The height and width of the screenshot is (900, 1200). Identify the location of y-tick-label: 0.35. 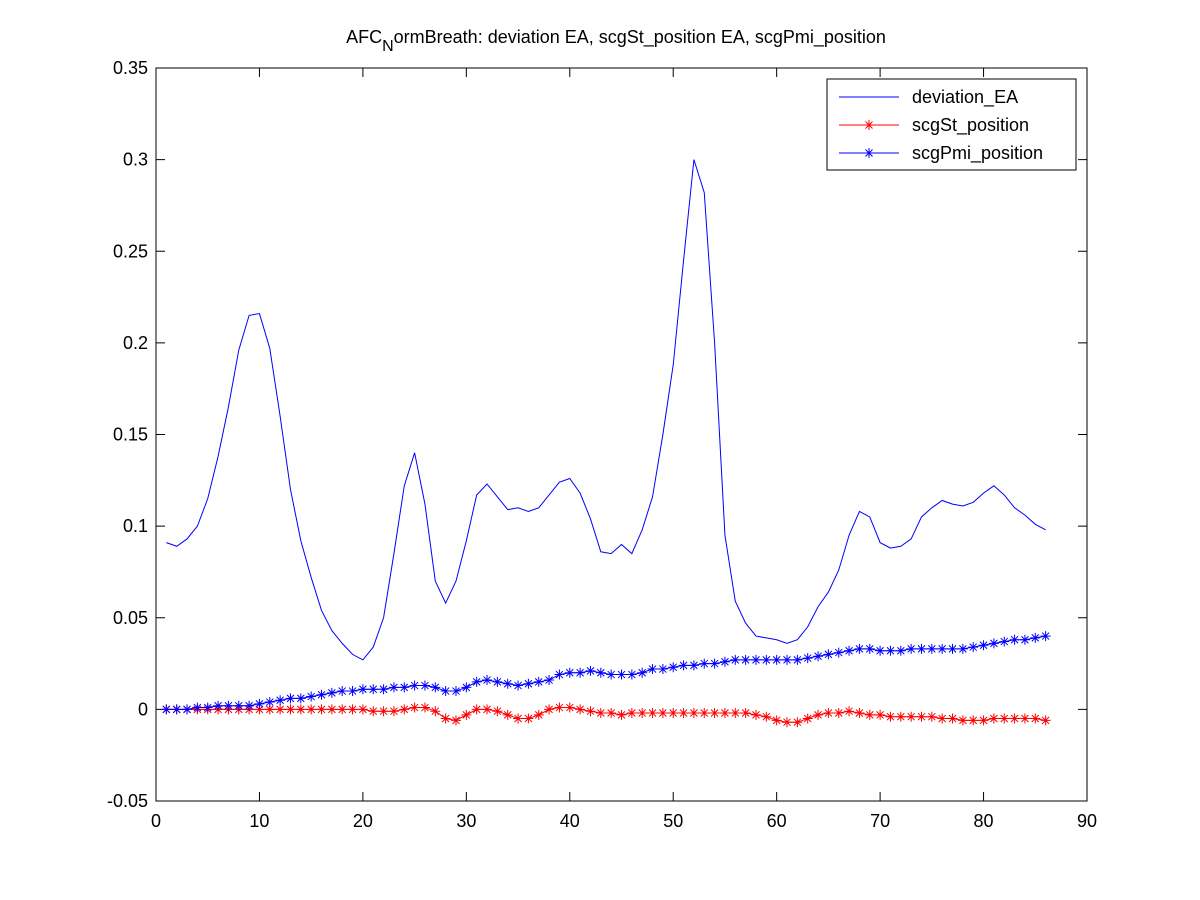
(130, 68).